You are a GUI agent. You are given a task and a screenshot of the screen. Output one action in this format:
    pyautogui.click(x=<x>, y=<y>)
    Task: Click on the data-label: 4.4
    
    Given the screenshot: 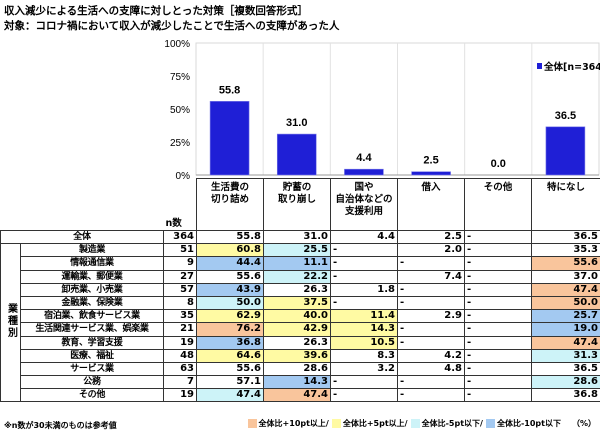 What is the action you would take?
    pyautogui.click(x=364, y=158)
    